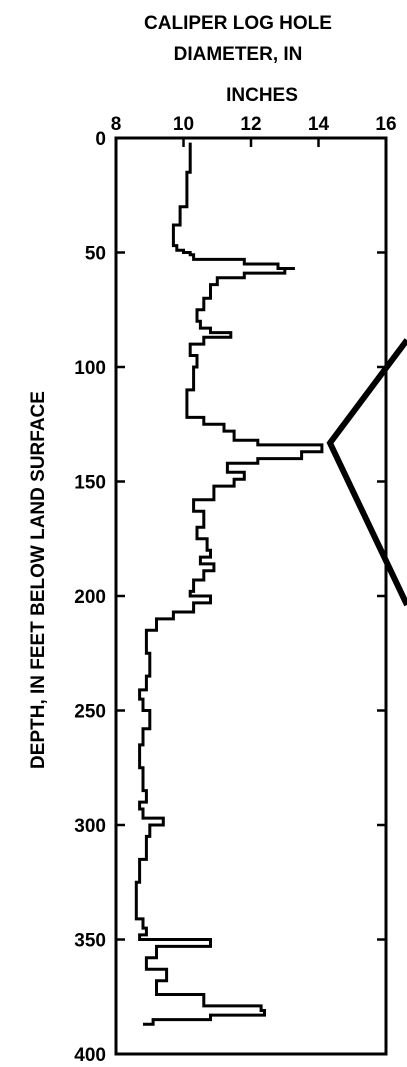  I want to click on y-tick-label: 150, so click(90, 483).